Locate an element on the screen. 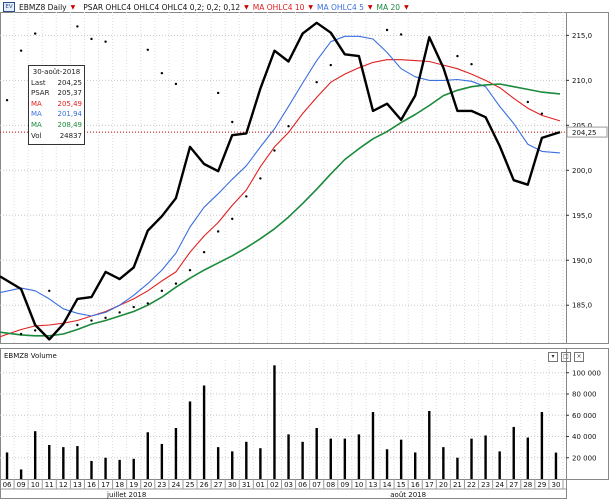  ma10-label: MA OHLC4 10 is located at coordinates (278, 7).